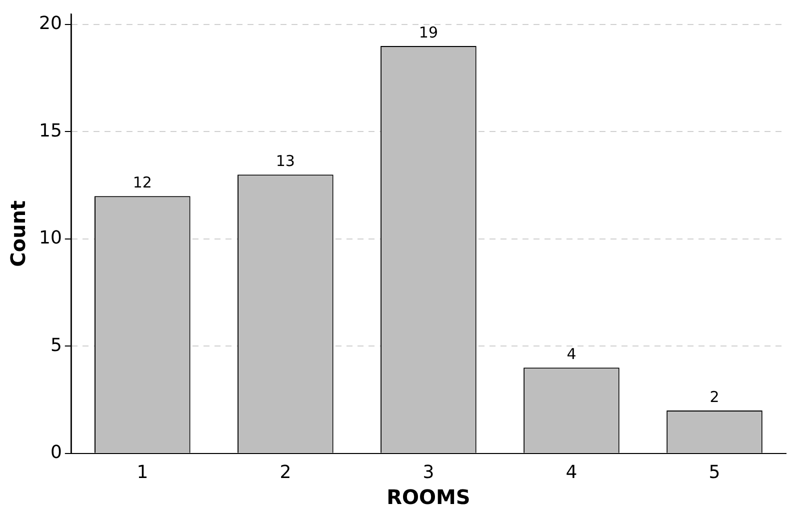 Image resolution: width=788 pixels, height=515 pixels. What do you see at coordinates (571, 354) in the screenshot?
I see `data-label: 4` at bounding box center [571, 354].